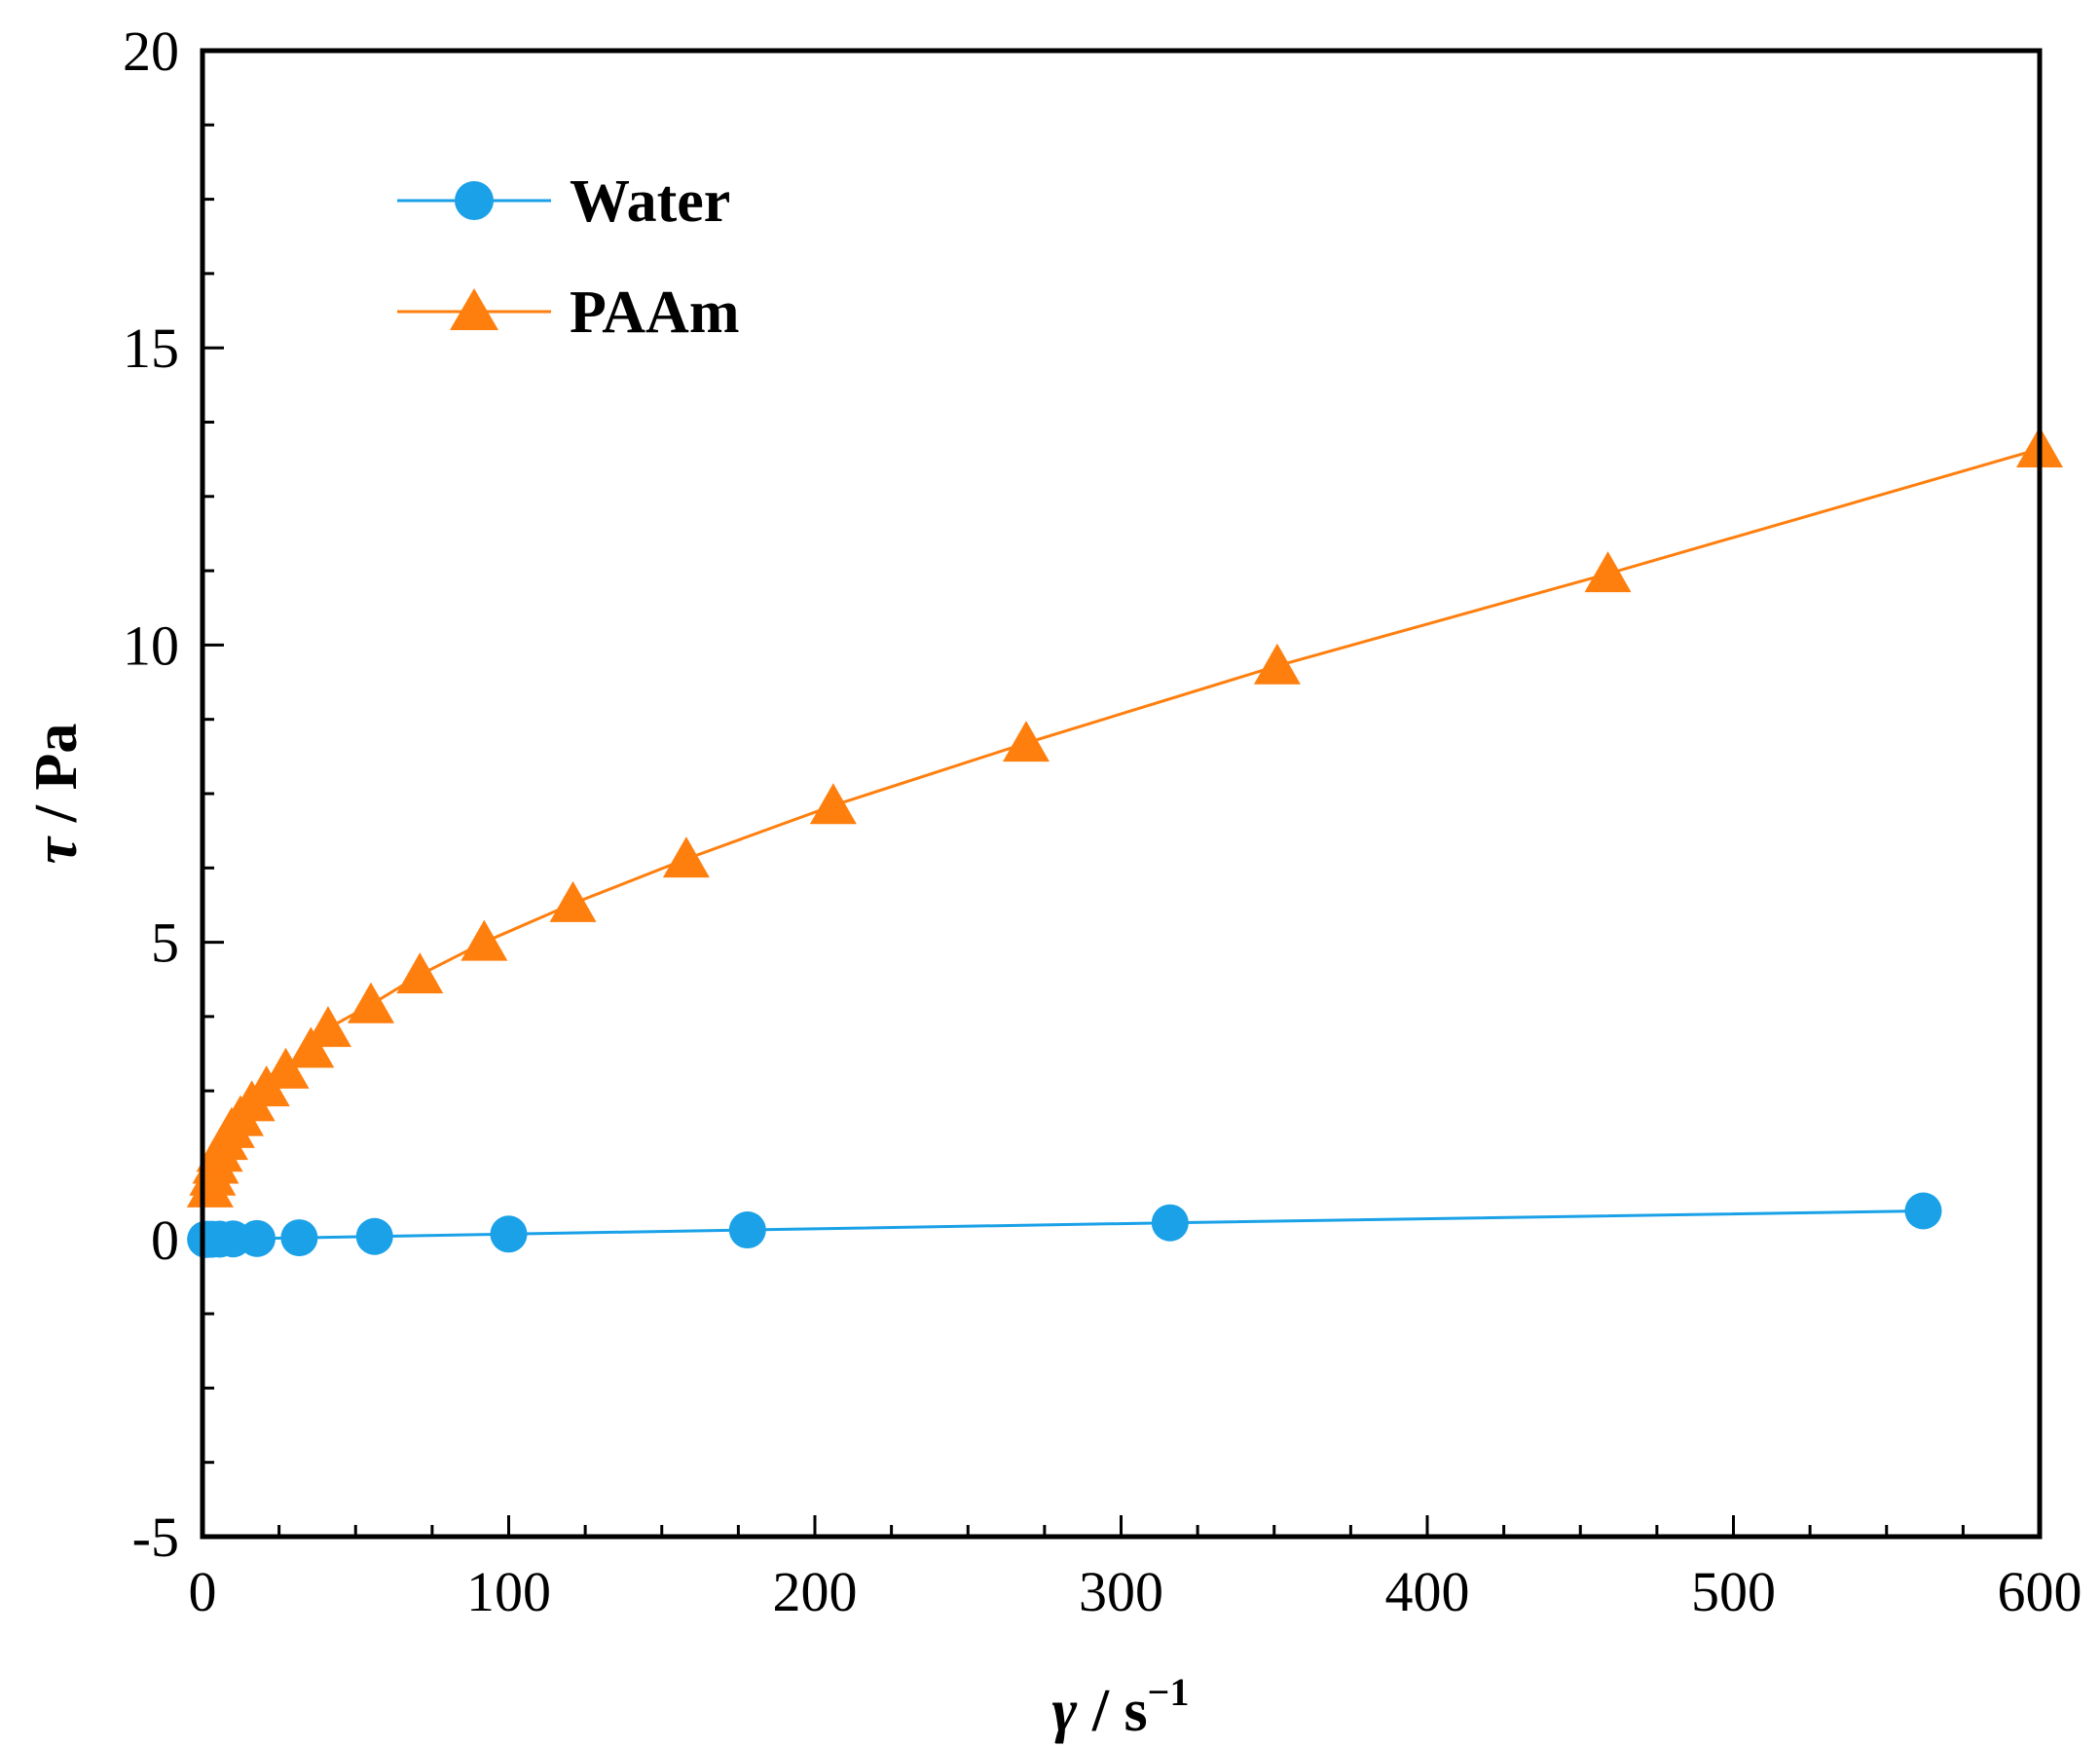 The height and width of the screenshot is (1747, 2100). I want to click on x-tick-label: 200, so click(815, 1591).